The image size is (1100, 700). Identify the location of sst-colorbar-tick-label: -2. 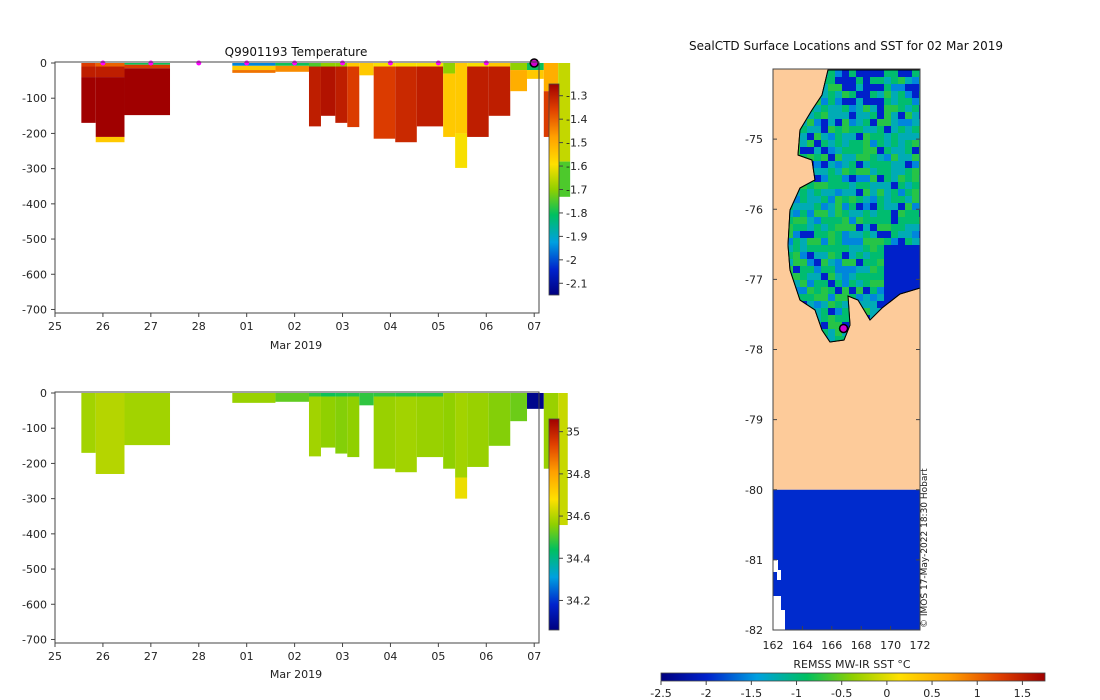
(706, 693).